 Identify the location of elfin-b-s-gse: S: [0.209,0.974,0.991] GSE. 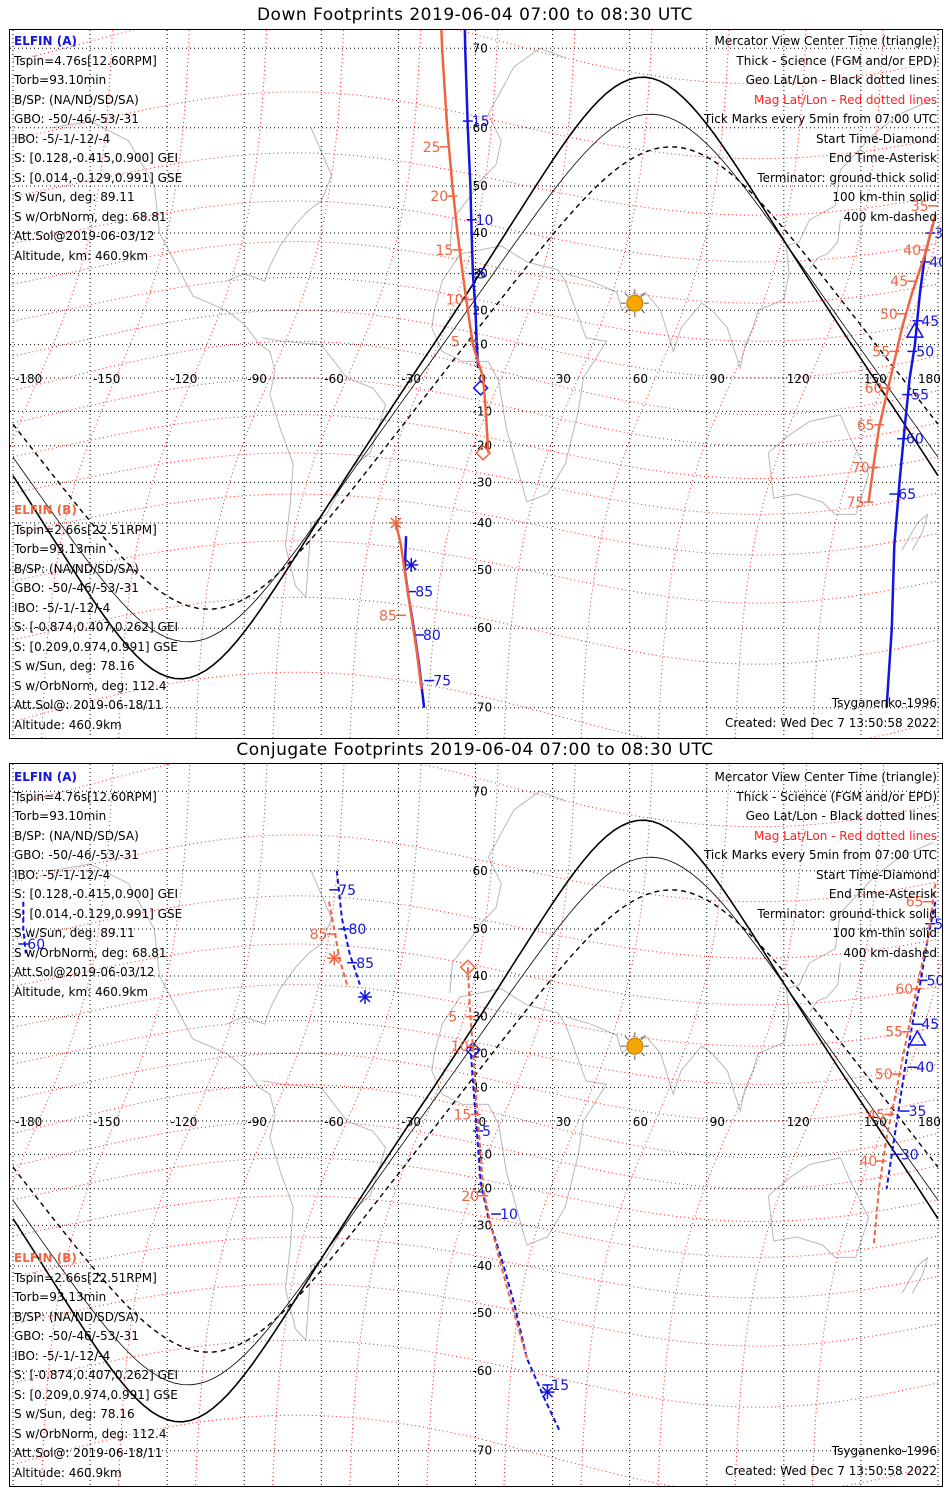
(96, 646).